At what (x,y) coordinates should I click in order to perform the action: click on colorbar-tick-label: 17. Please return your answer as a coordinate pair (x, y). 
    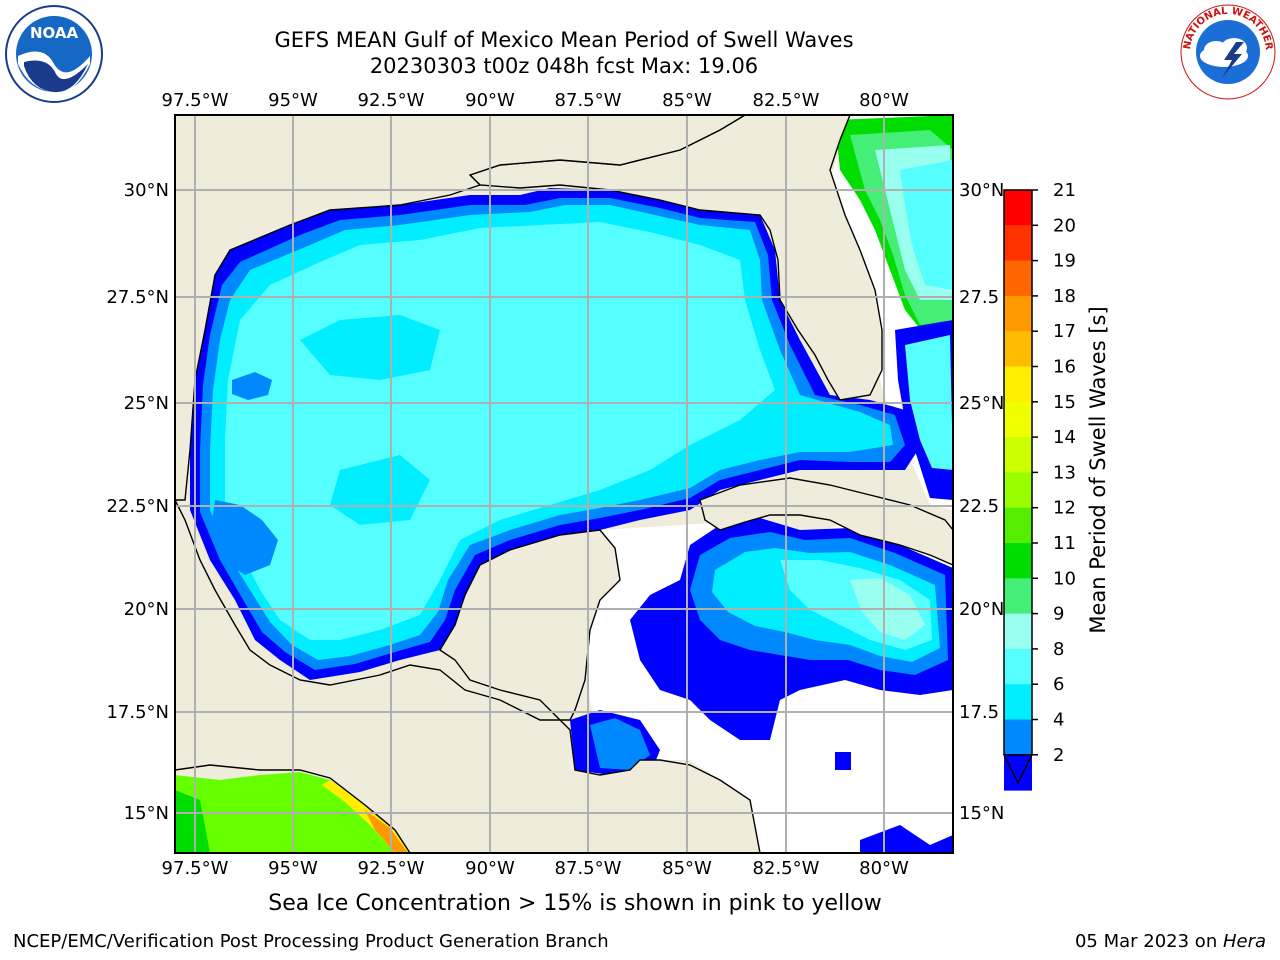
    Looking at the image, I should click on (1064, 331).